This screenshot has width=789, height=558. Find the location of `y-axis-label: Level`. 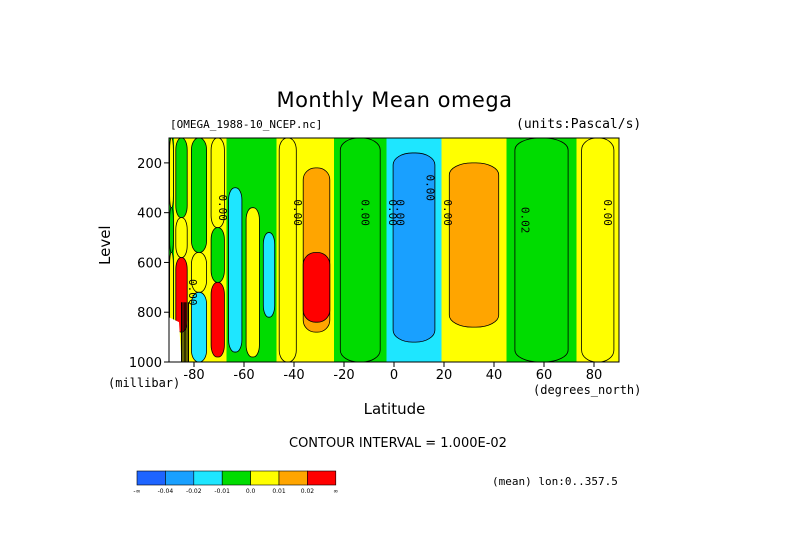

y-axis-label: Level is located at coordinates (105, 245).